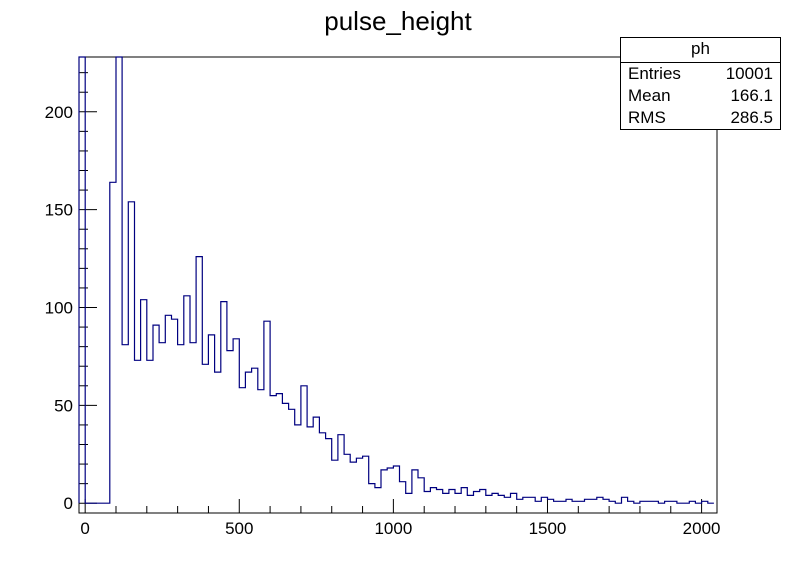 The image size is (796, 572). I want to click on stats-box-name: ph, so click(700, 50).